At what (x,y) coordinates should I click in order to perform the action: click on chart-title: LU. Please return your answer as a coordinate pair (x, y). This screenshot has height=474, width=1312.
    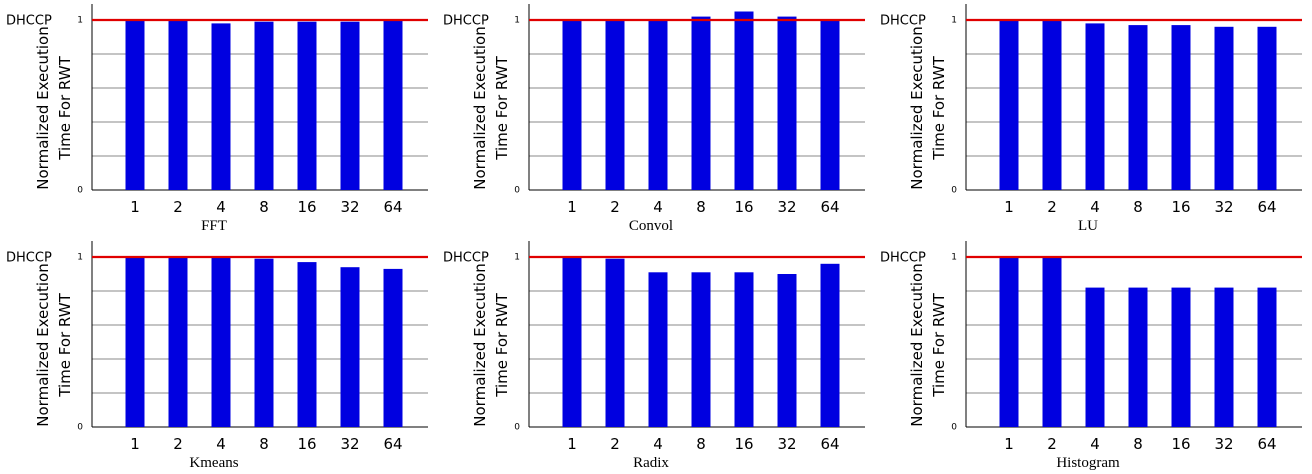
    Looking at the image, I should click on (1088, 226).